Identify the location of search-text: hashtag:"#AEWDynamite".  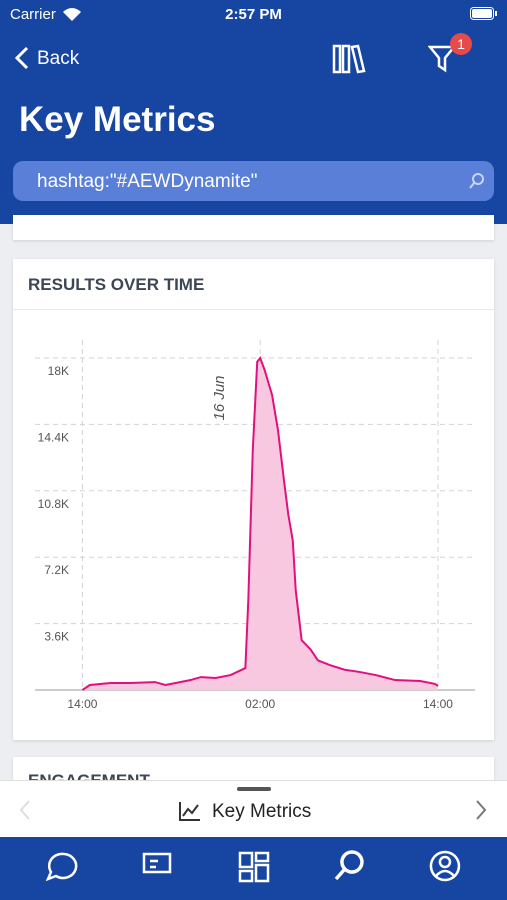
(147, 181).